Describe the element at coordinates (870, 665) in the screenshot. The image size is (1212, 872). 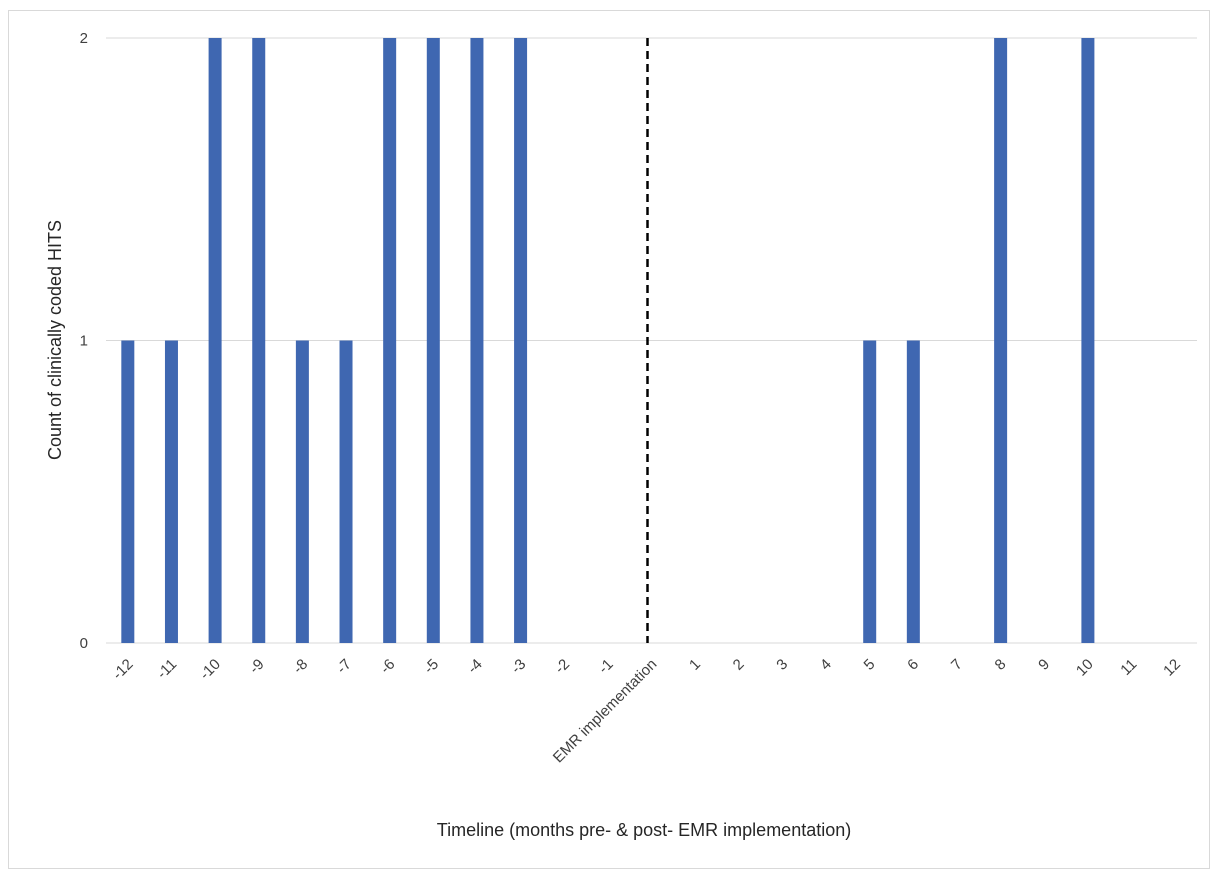
I see `x-tick-label: 5` at that location.